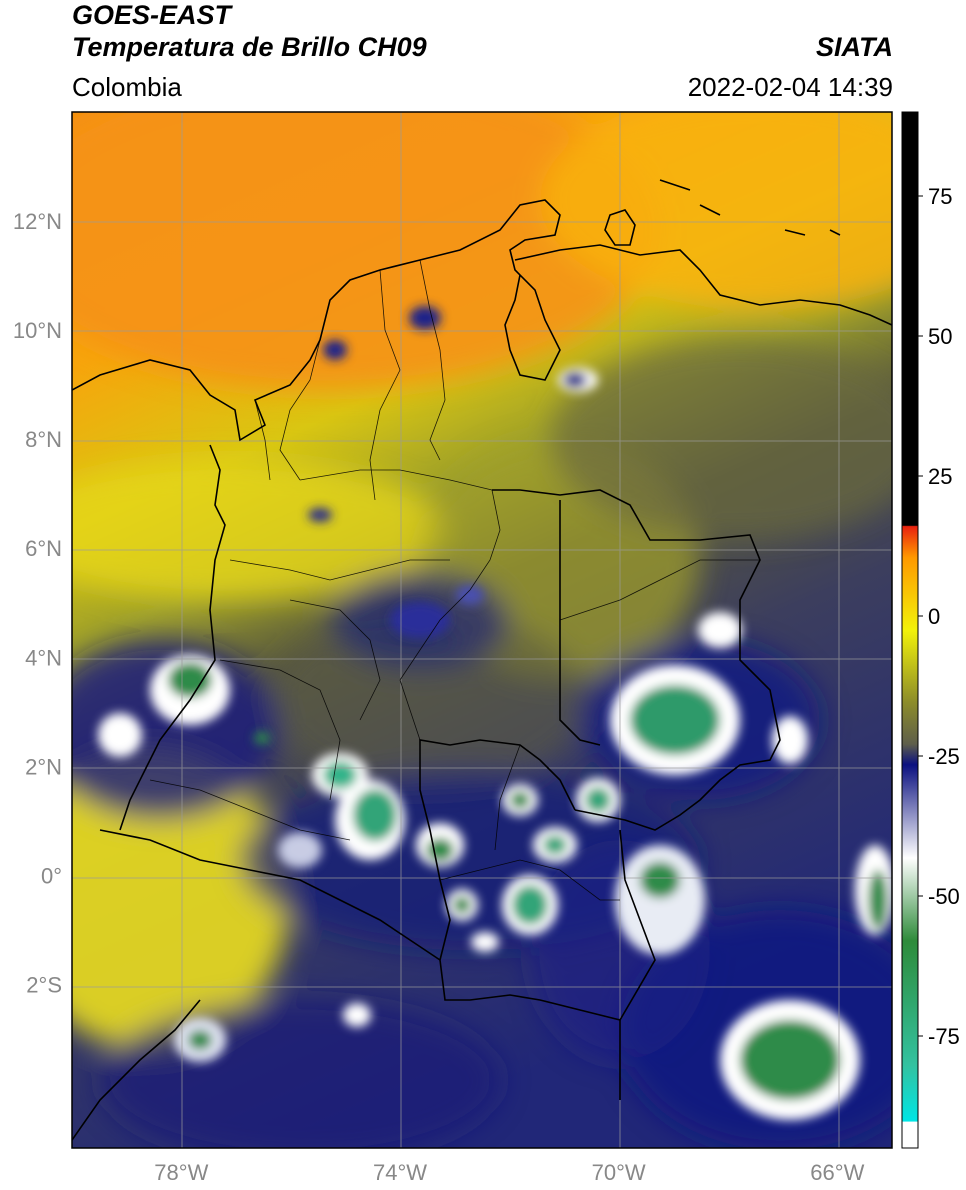 Image resolution: width=966 pixels, height=1190 pixels. I want to click on region-label: Colombia, so click(127, 87).